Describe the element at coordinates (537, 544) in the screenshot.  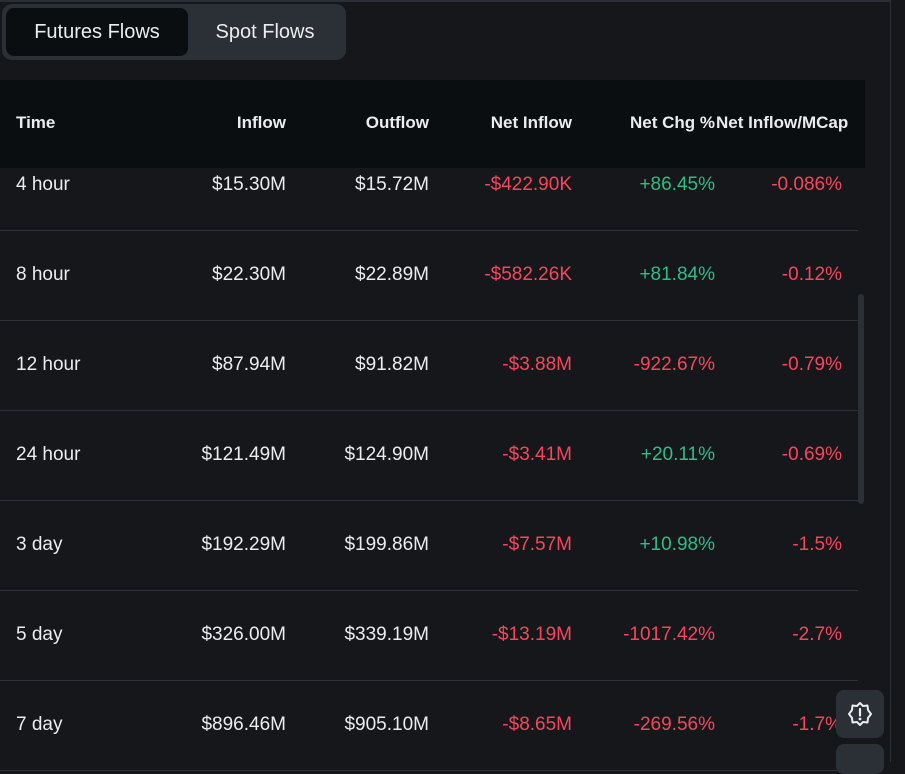
I see `cell-net-inflow: -$7.57M` at that location.